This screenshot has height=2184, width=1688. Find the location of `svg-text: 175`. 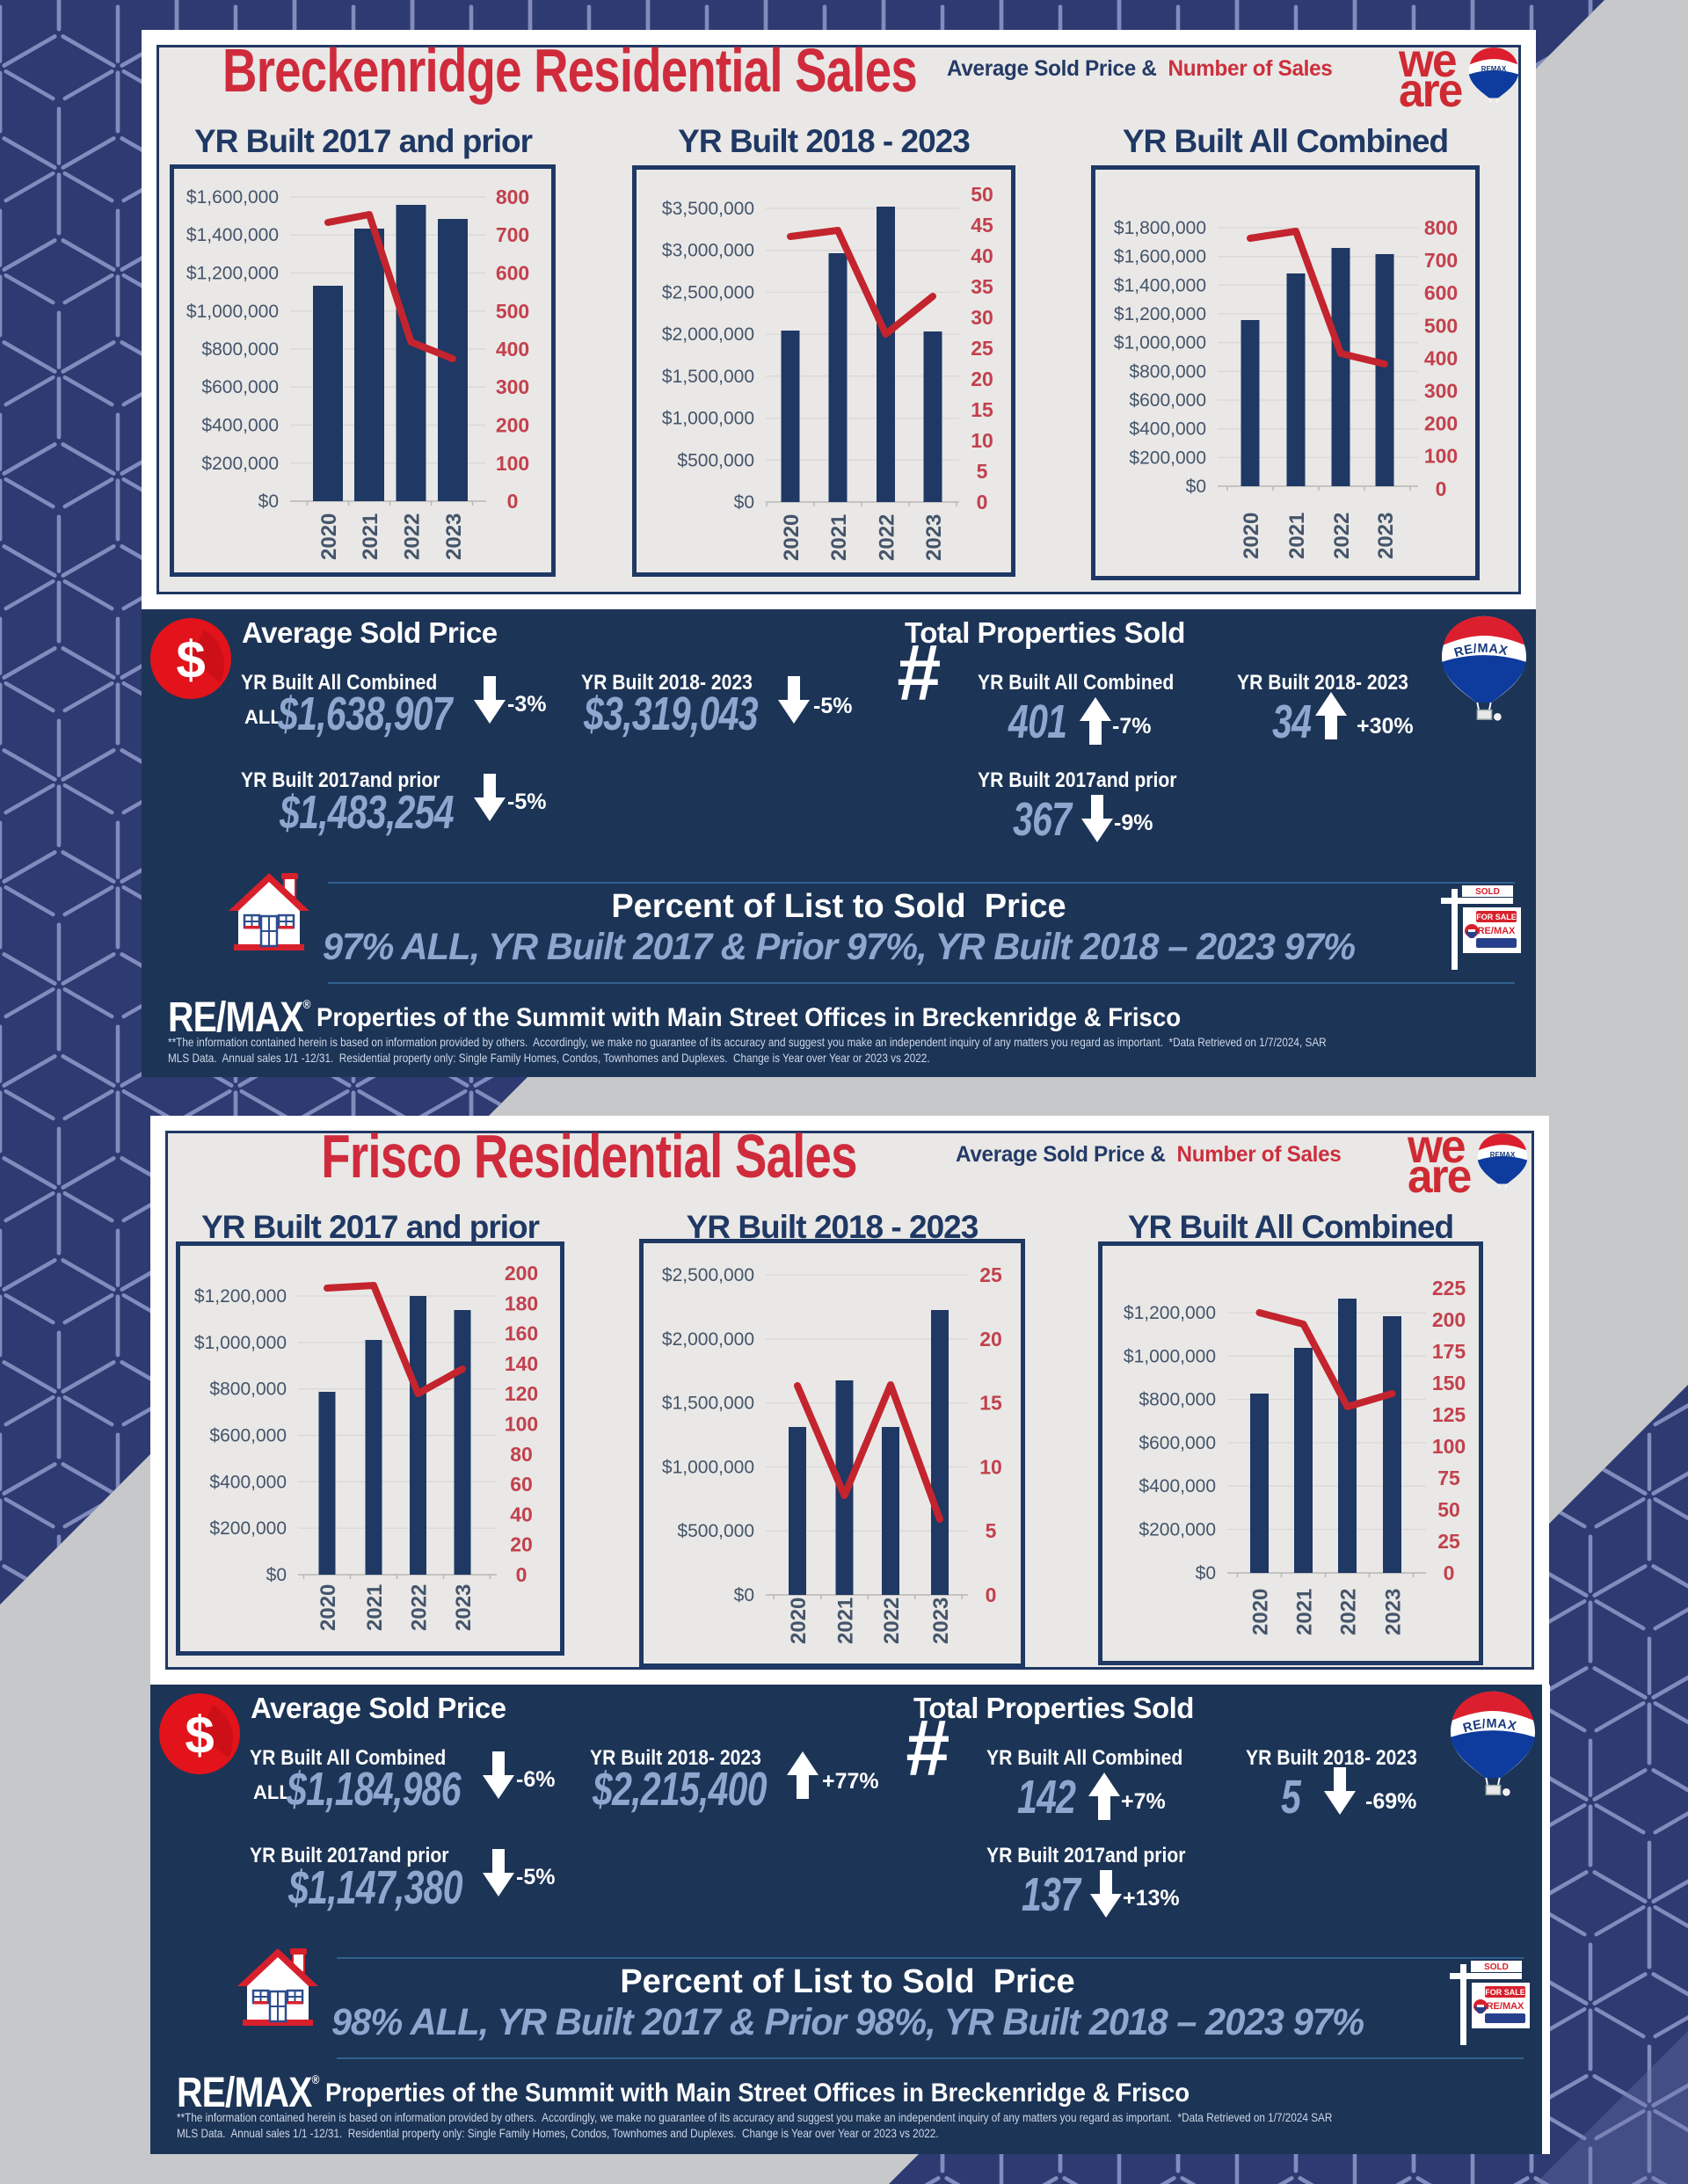

svg-text: 175 is located at coordinates (1449, 1351).